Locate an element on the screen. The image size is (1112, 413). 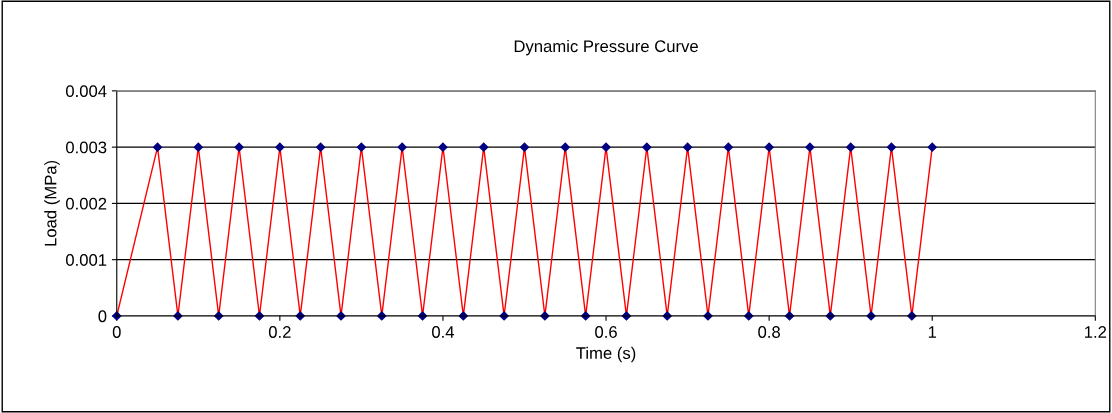
x-tick-label: 0.2 is located at coordinates (279, 332).